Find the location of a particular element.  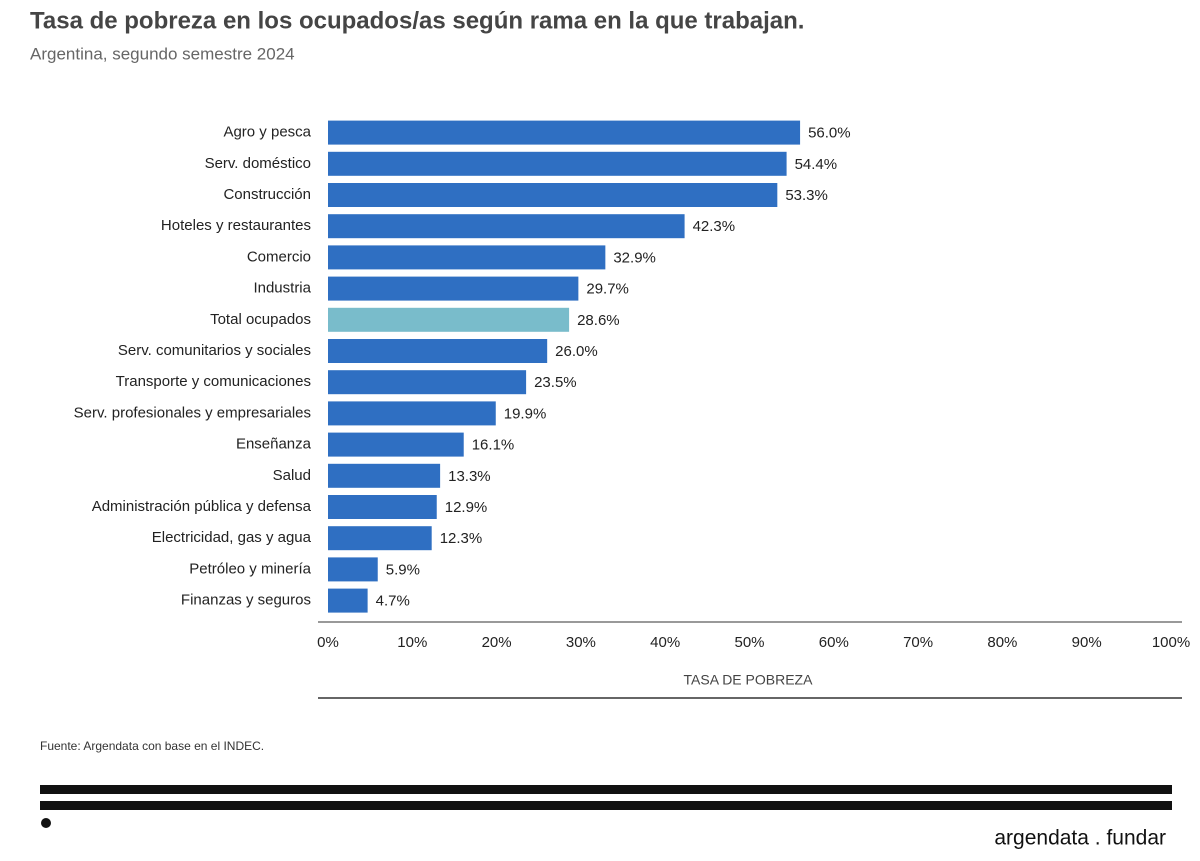

y-tick-label: Salud is located at coordinates (292, 475).